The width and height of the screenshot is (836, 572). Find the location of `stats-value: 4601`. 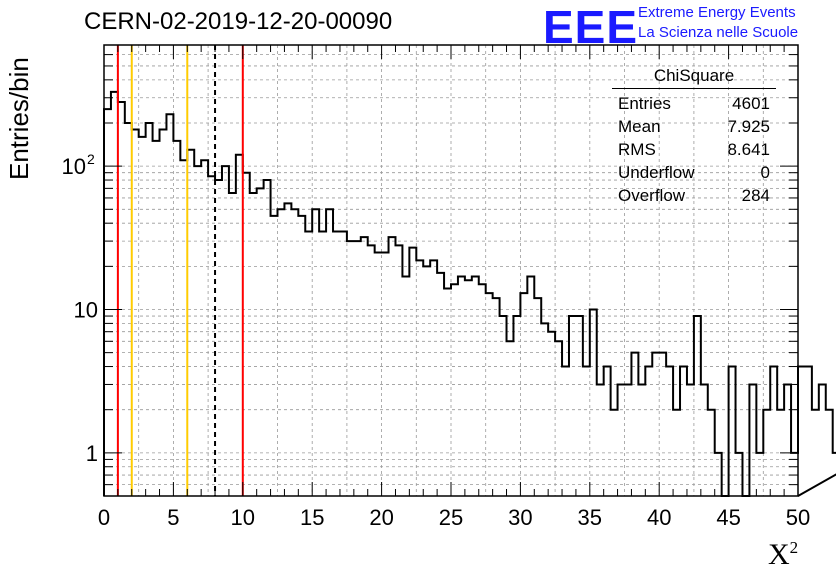

stats-value: 4601 is located at coordinates (751, 103).